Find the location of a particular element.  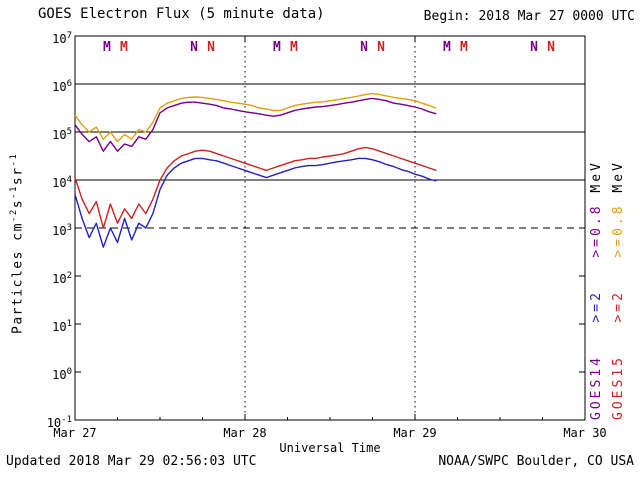

y-tick-label-1e-1: 10-1 is located at coordinates (59, 422).